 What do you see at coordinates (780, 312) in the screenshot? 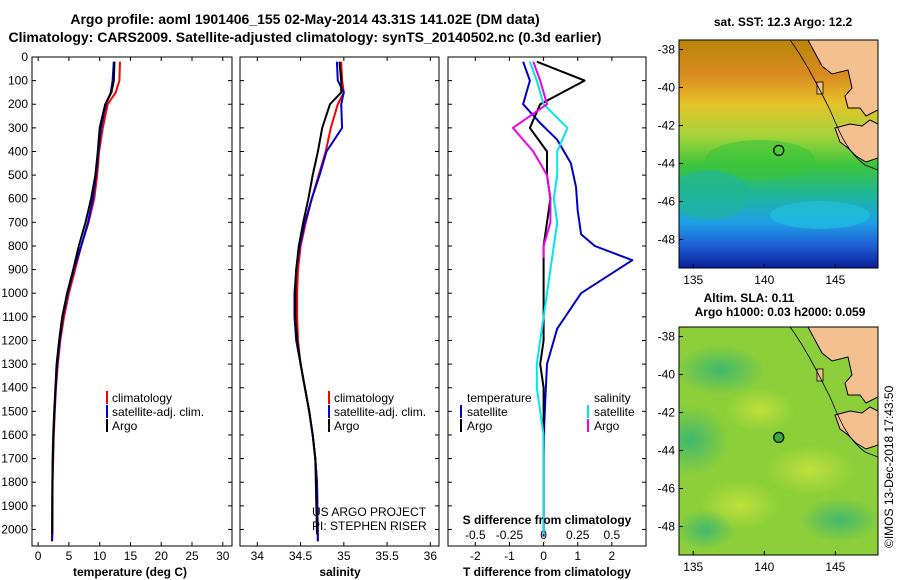
I see `sla-map-title-line2: Argo h1000: 0.03 h2000: 0.059` at bounding box center [780, 312].